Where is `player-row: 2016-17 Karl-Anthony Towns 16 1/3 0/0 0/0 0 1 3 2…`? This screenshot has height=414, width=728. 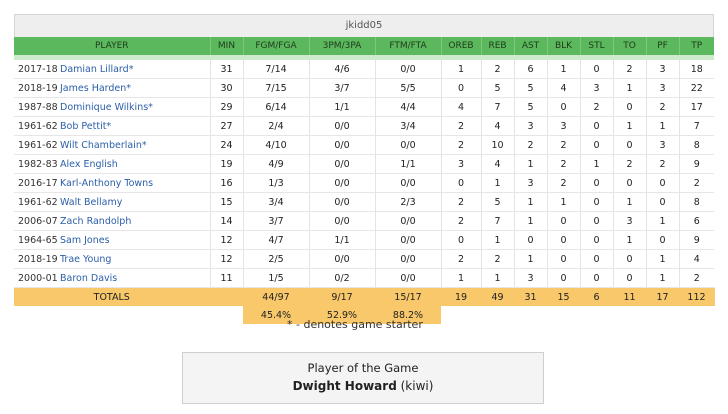 player-row: 2016-17 Karl-Anthony Towns 16 1/3 0/0 0/0 0 1 3 2… is located at coordinates (364, 183).